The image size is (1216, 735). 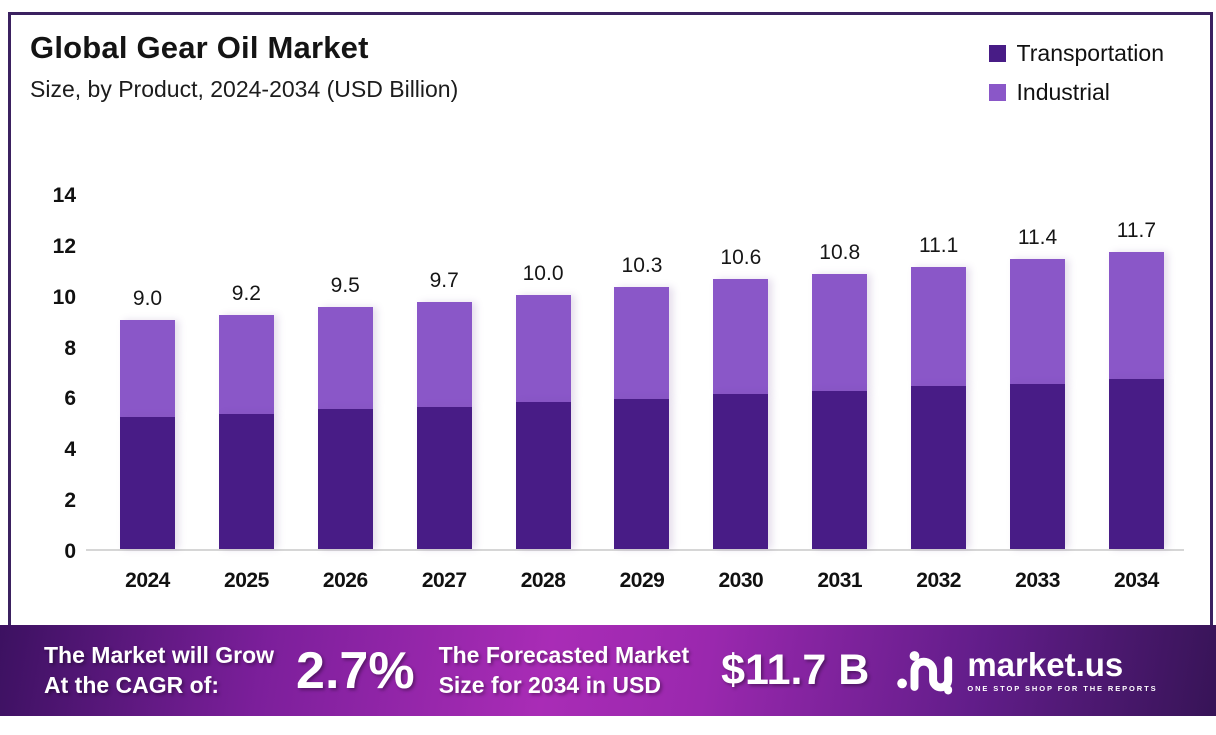 I want to click on logo-tagline: ONE STOP SHOP FOR THE REPORTS, so click(x=1062, y=688).